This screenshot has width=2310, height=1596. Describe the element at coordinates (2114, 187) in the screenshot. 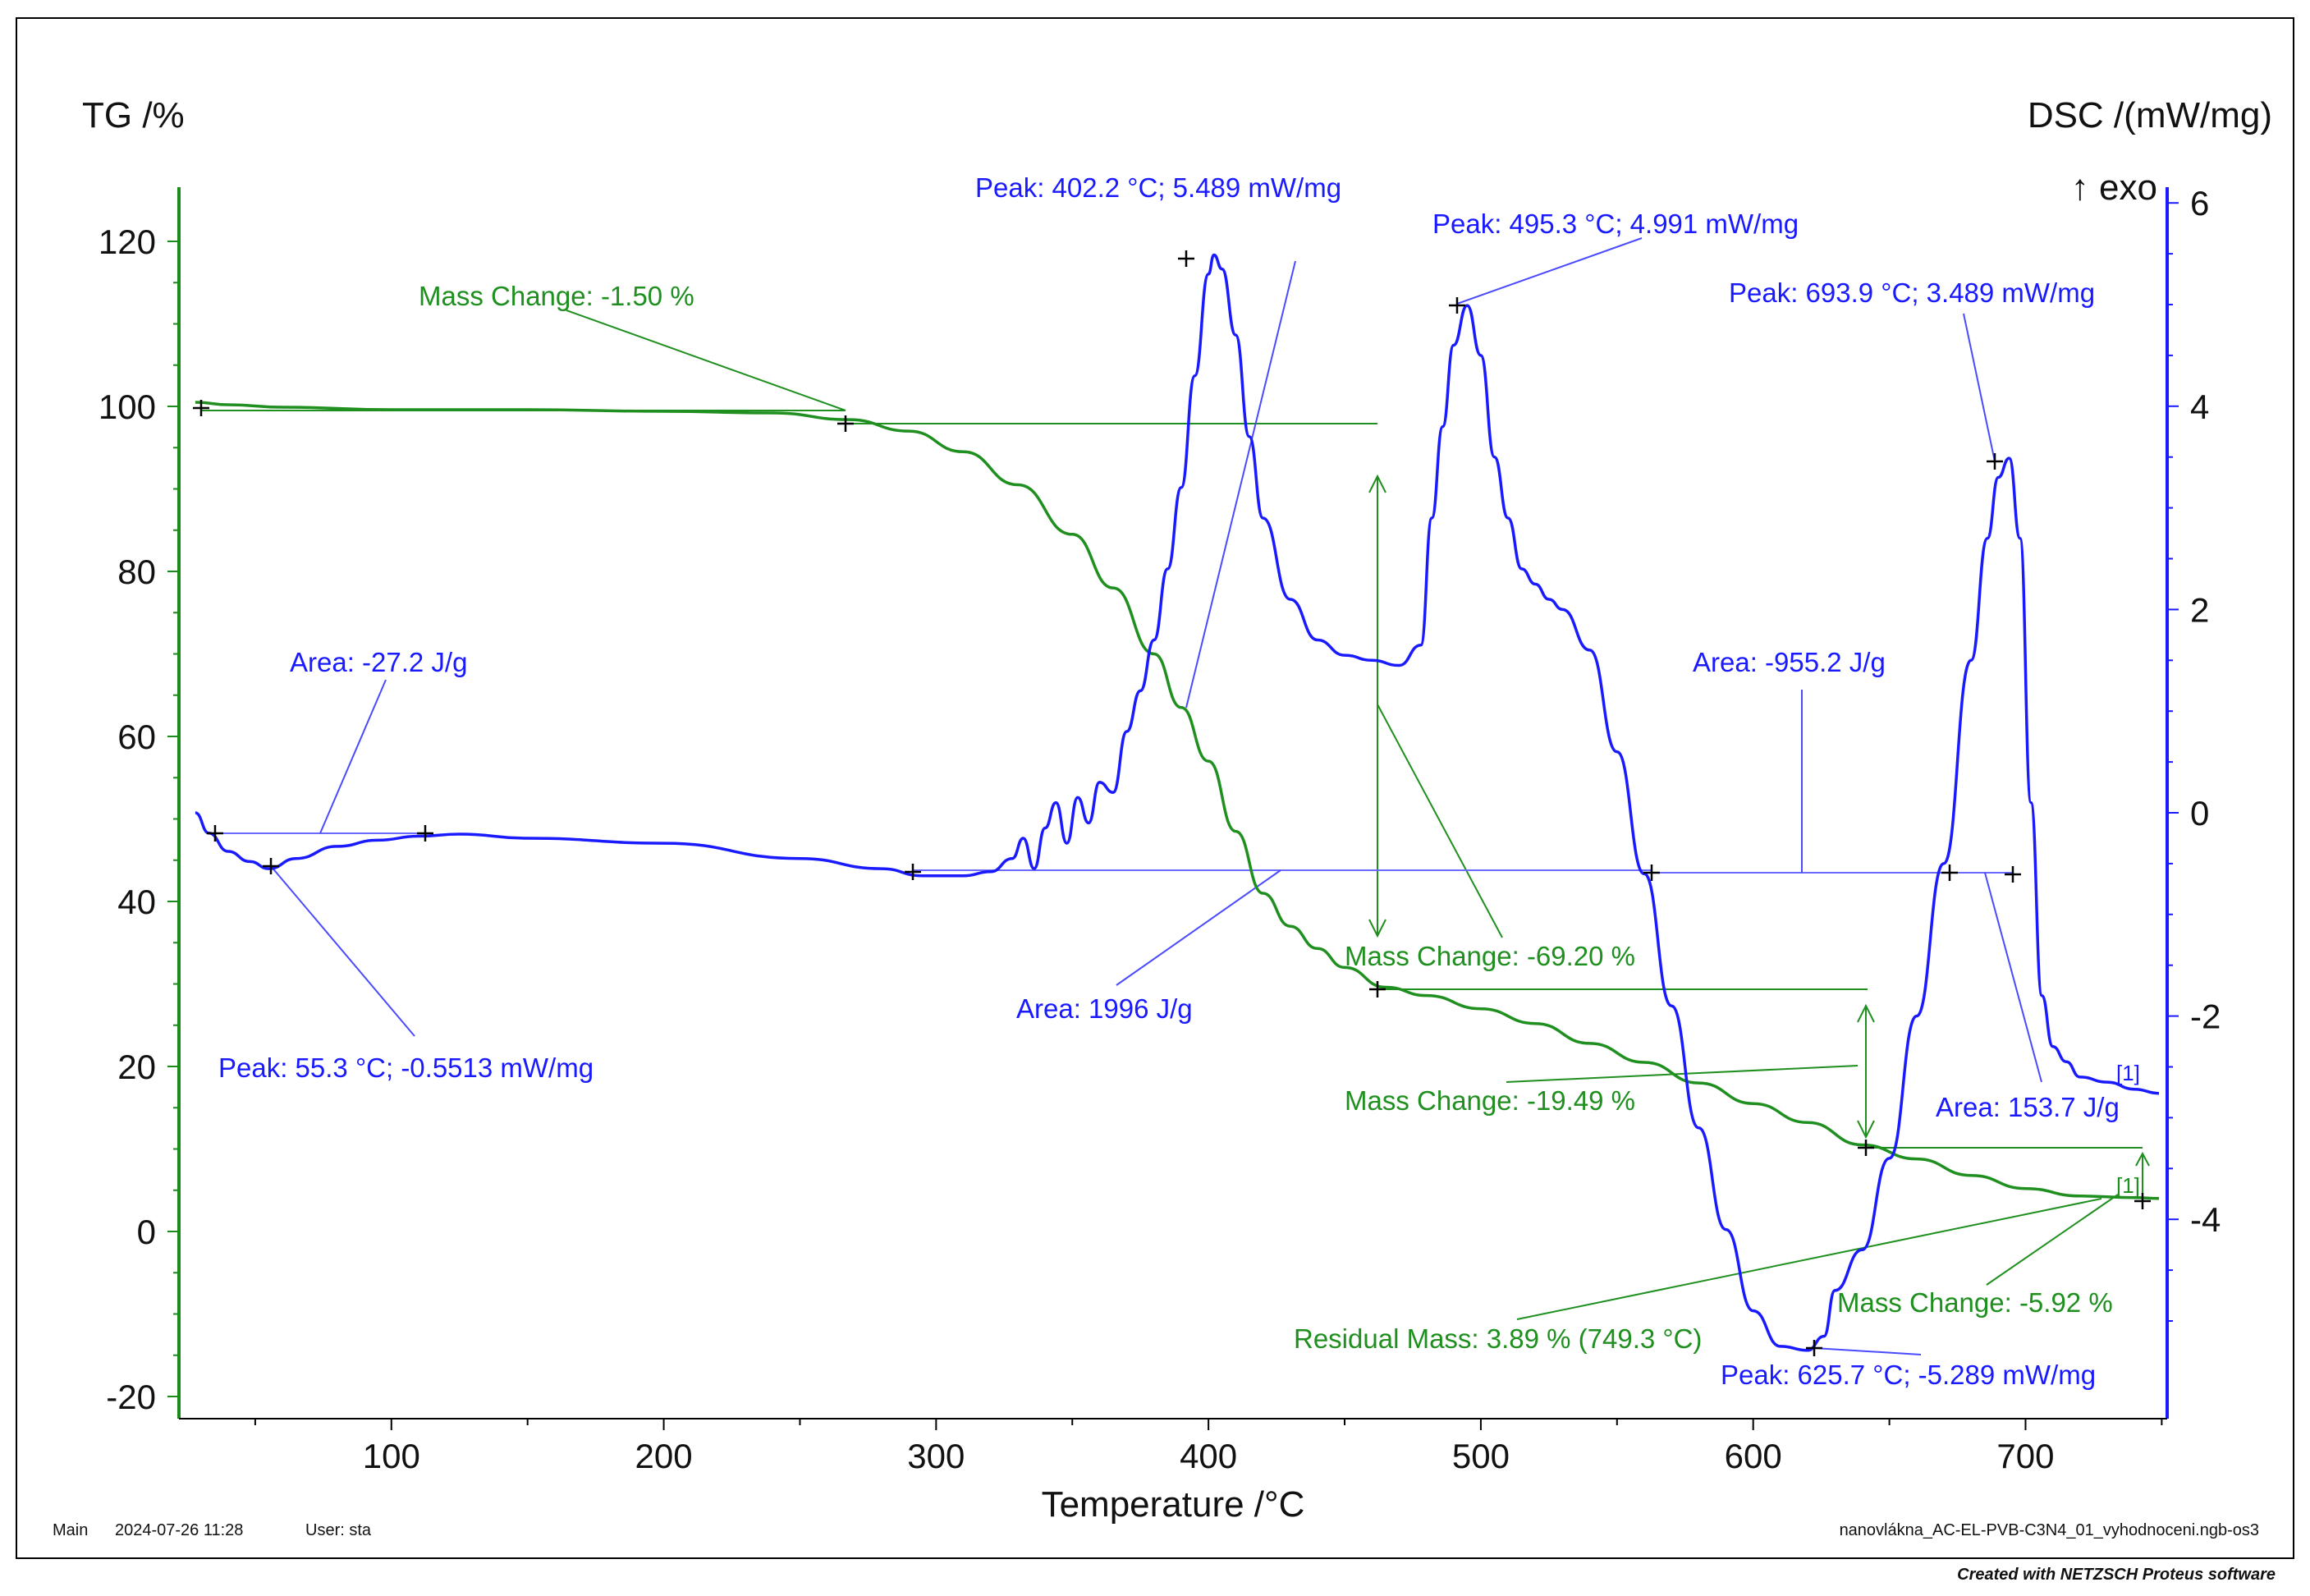

I see `exo-label: ↑ exo` at that location.